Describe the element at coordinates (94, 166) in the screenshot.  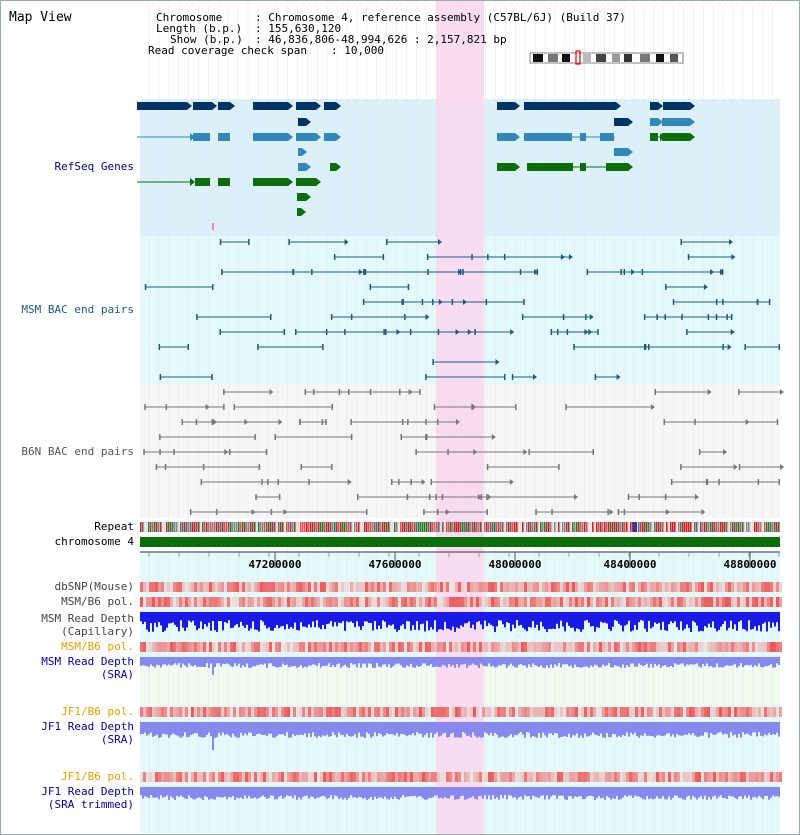
I see `track-label-refseq: RefSeq Genes` at that location.